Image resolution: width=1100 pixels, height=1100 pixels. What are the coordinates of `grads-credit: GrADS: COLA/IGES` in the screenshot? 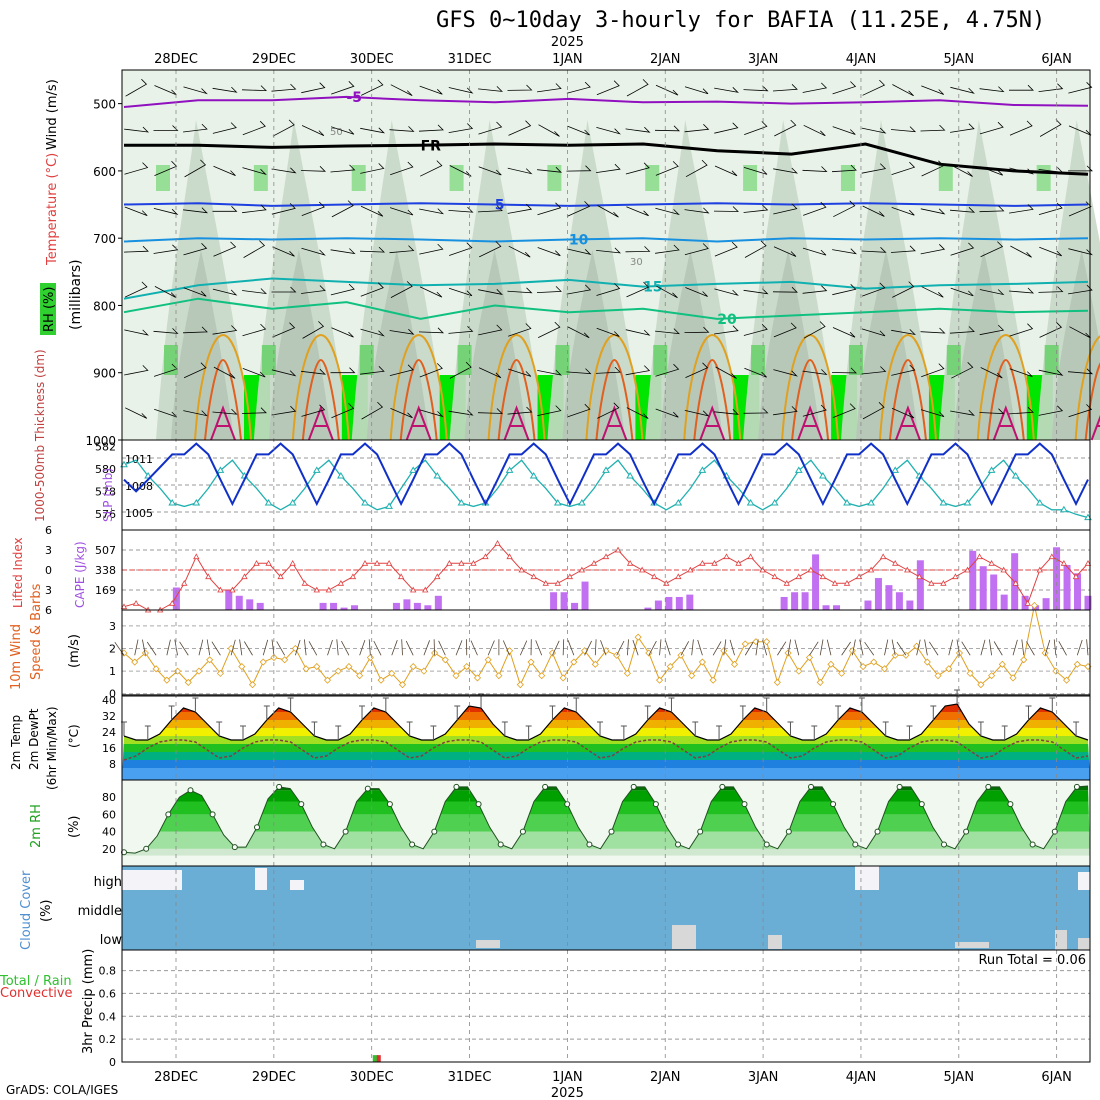 It's located at (62, 1090).